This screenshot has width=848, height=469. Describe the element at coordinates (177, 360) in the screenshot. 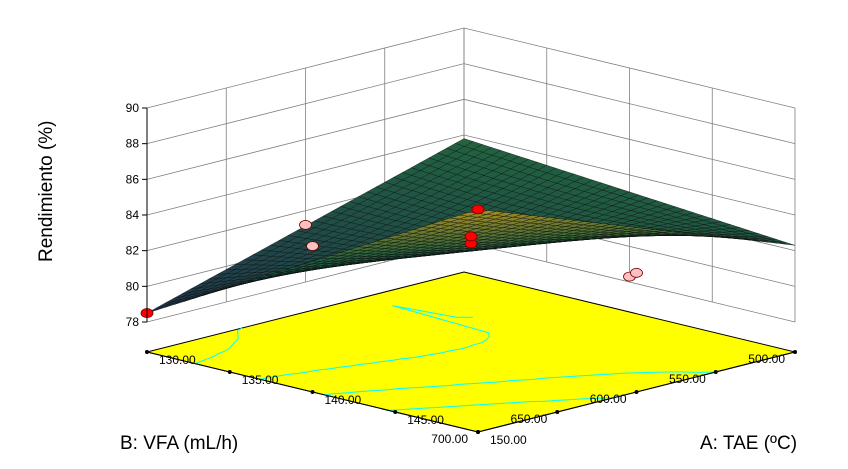

I see `x-tick-label: 130.00` at that location.